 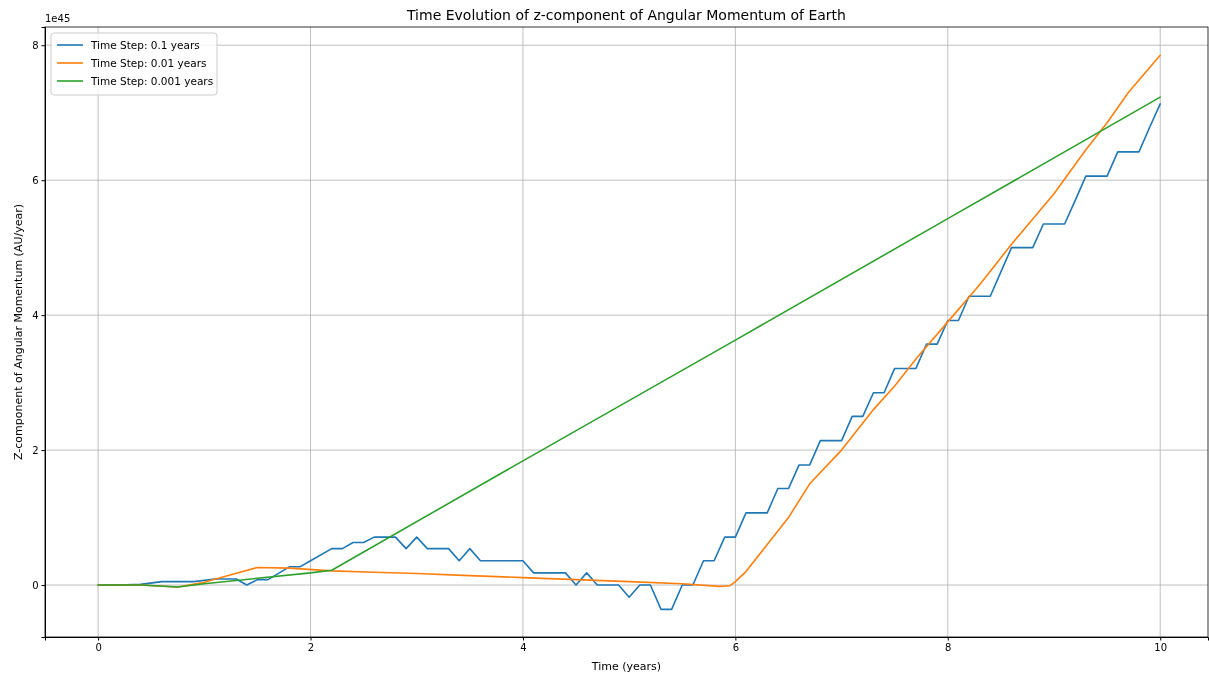 I want to click on y-tick-label: 4, so click(x=35, y=315).